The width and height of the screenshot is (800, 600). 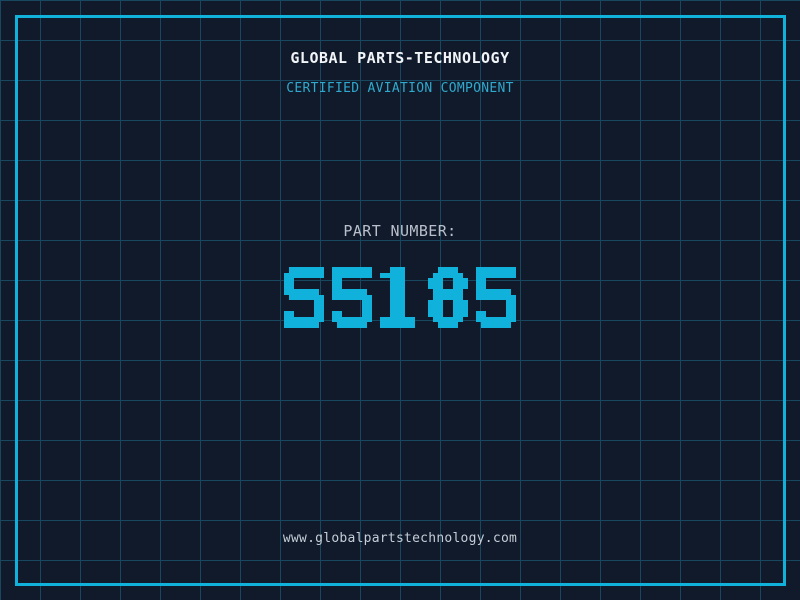 What do you see at coordinates (400, 538) in the screenshot?
I see `website-url: www.globalpartstechnology.com` at bounding box center [400, 538].